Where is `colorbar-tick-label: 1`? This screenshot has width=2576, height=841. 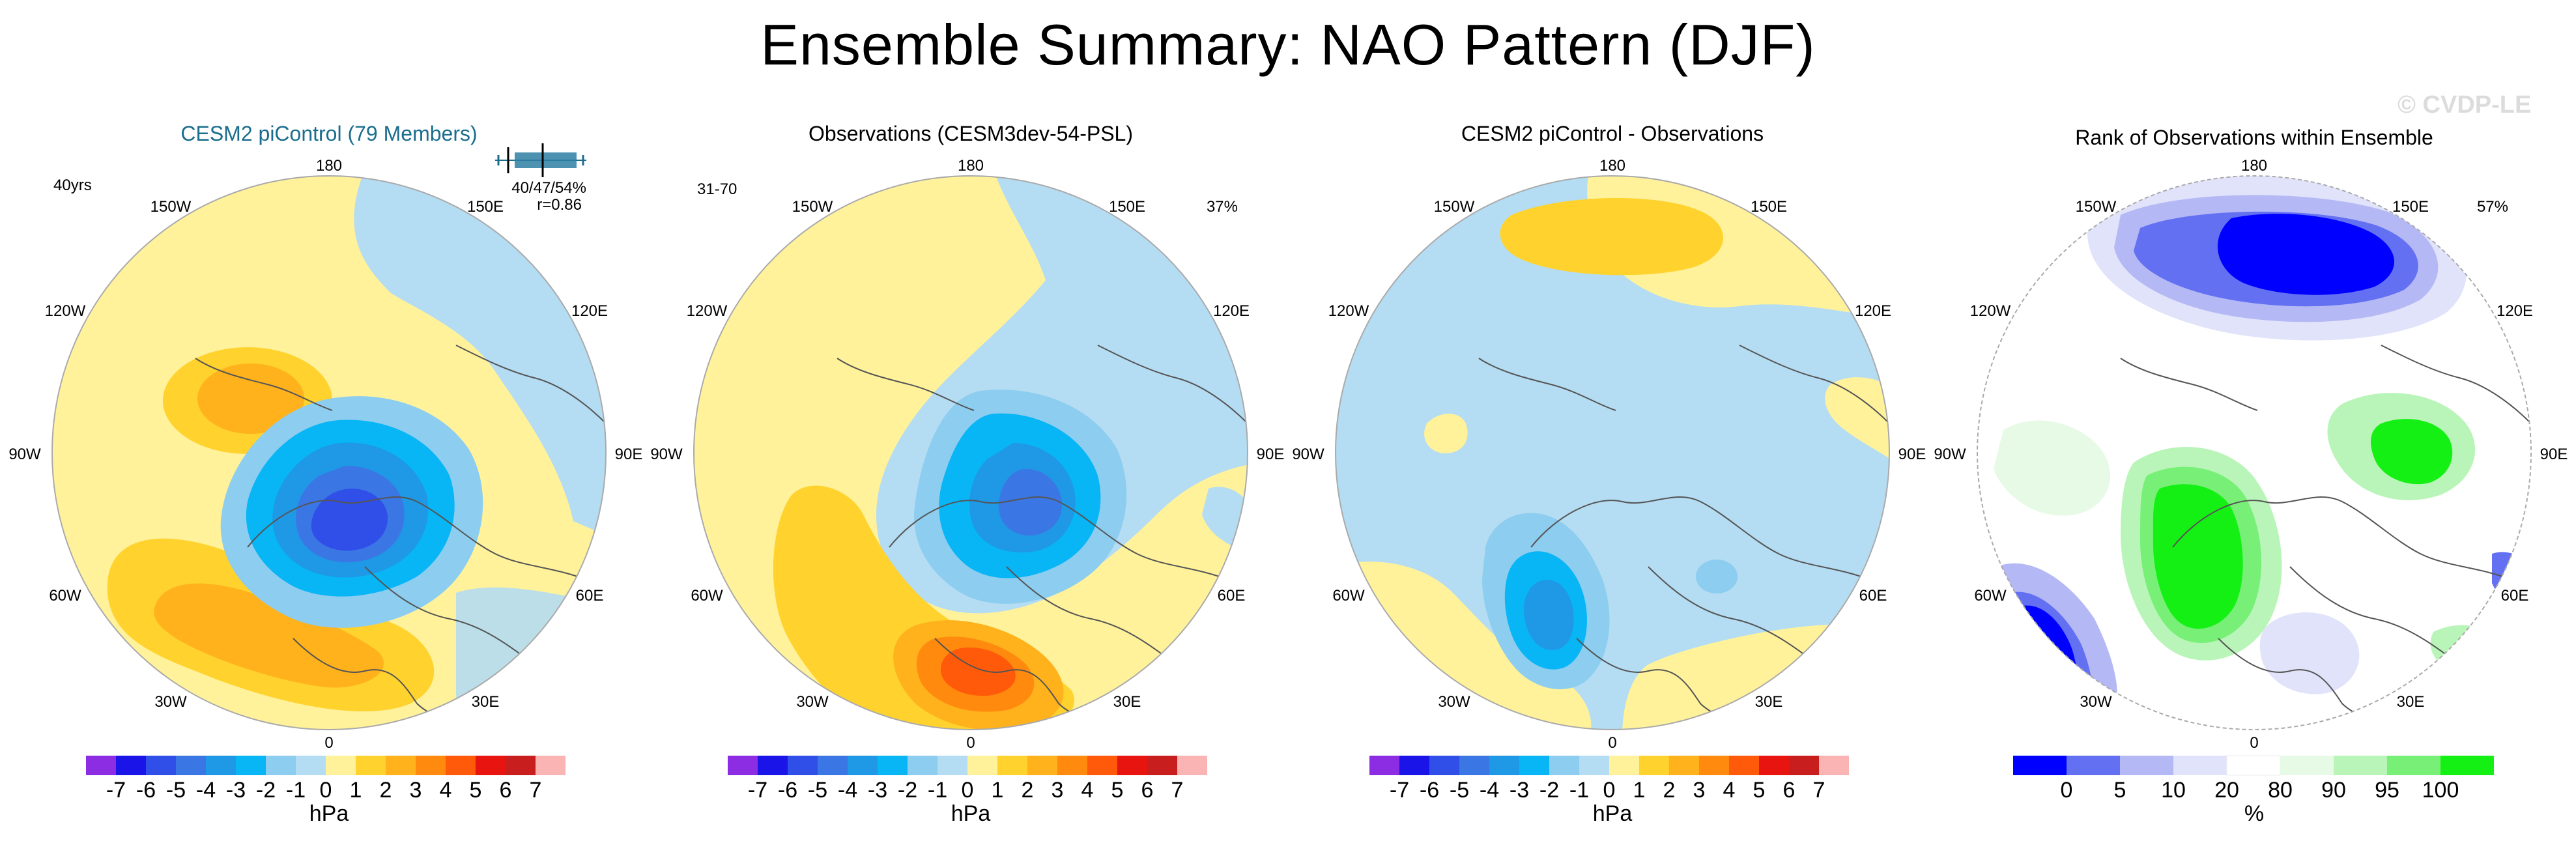
colorbar-tick-label: 1 is located at coordinates (356, 790).